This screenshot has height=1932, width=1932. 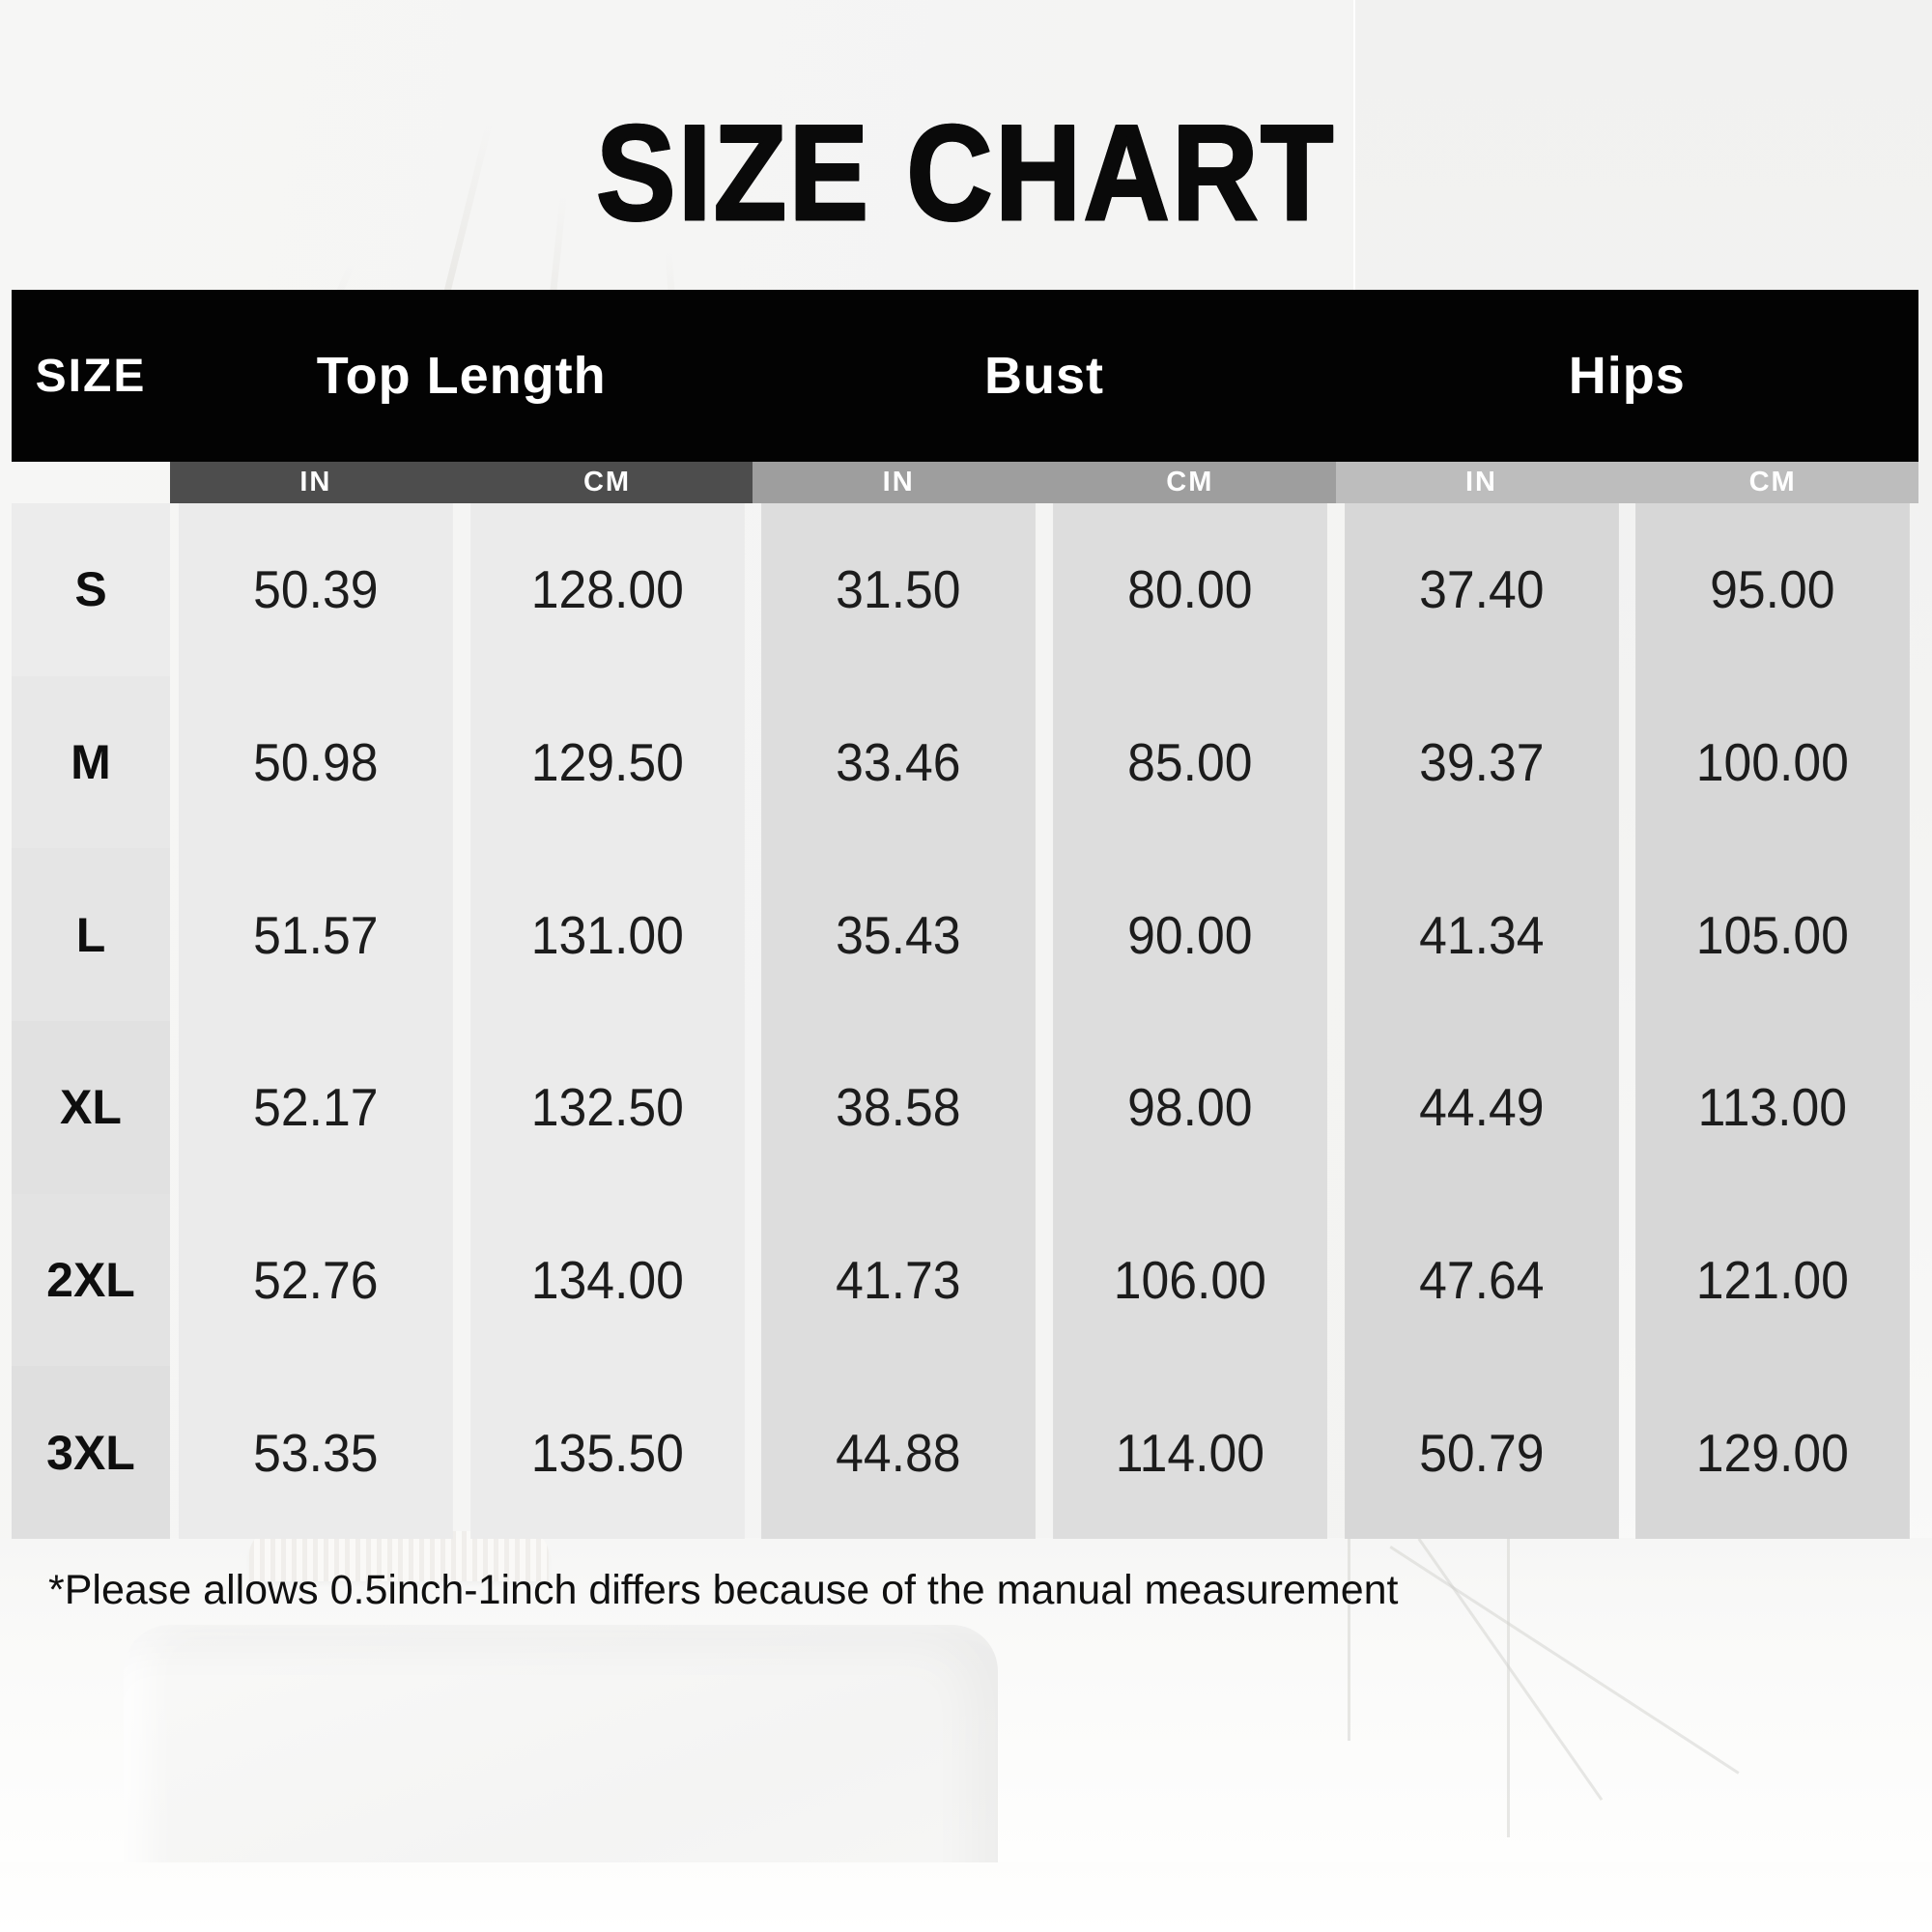 I want to click on value-cell: 90.00, so click(x=1190, y=935).